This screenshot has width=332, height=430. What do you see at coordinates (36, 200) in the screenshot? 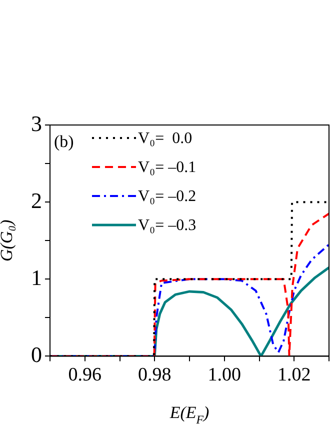
I see `y-tick-label: 2` at bounding box center [36, 200].